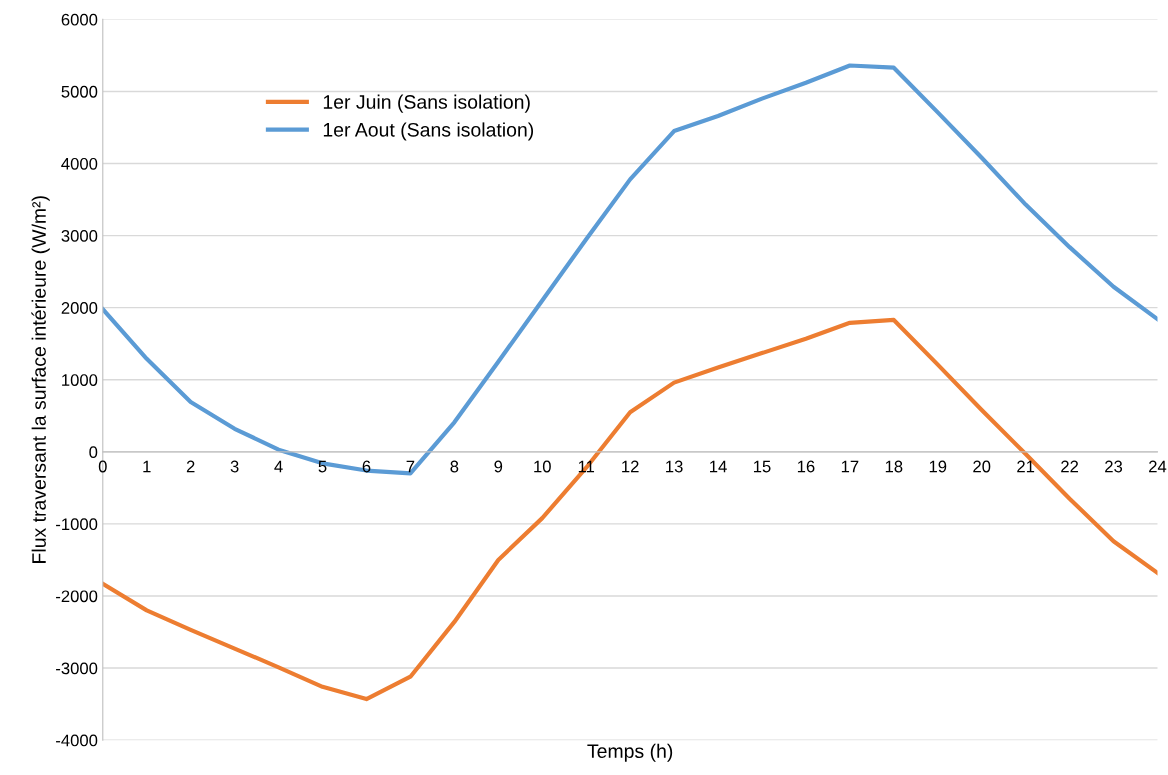 The image size is (1168, 775). Describe the element at coordinates (77, 596) in the screenshot. I see `y-tick-label: -2000` at that location.